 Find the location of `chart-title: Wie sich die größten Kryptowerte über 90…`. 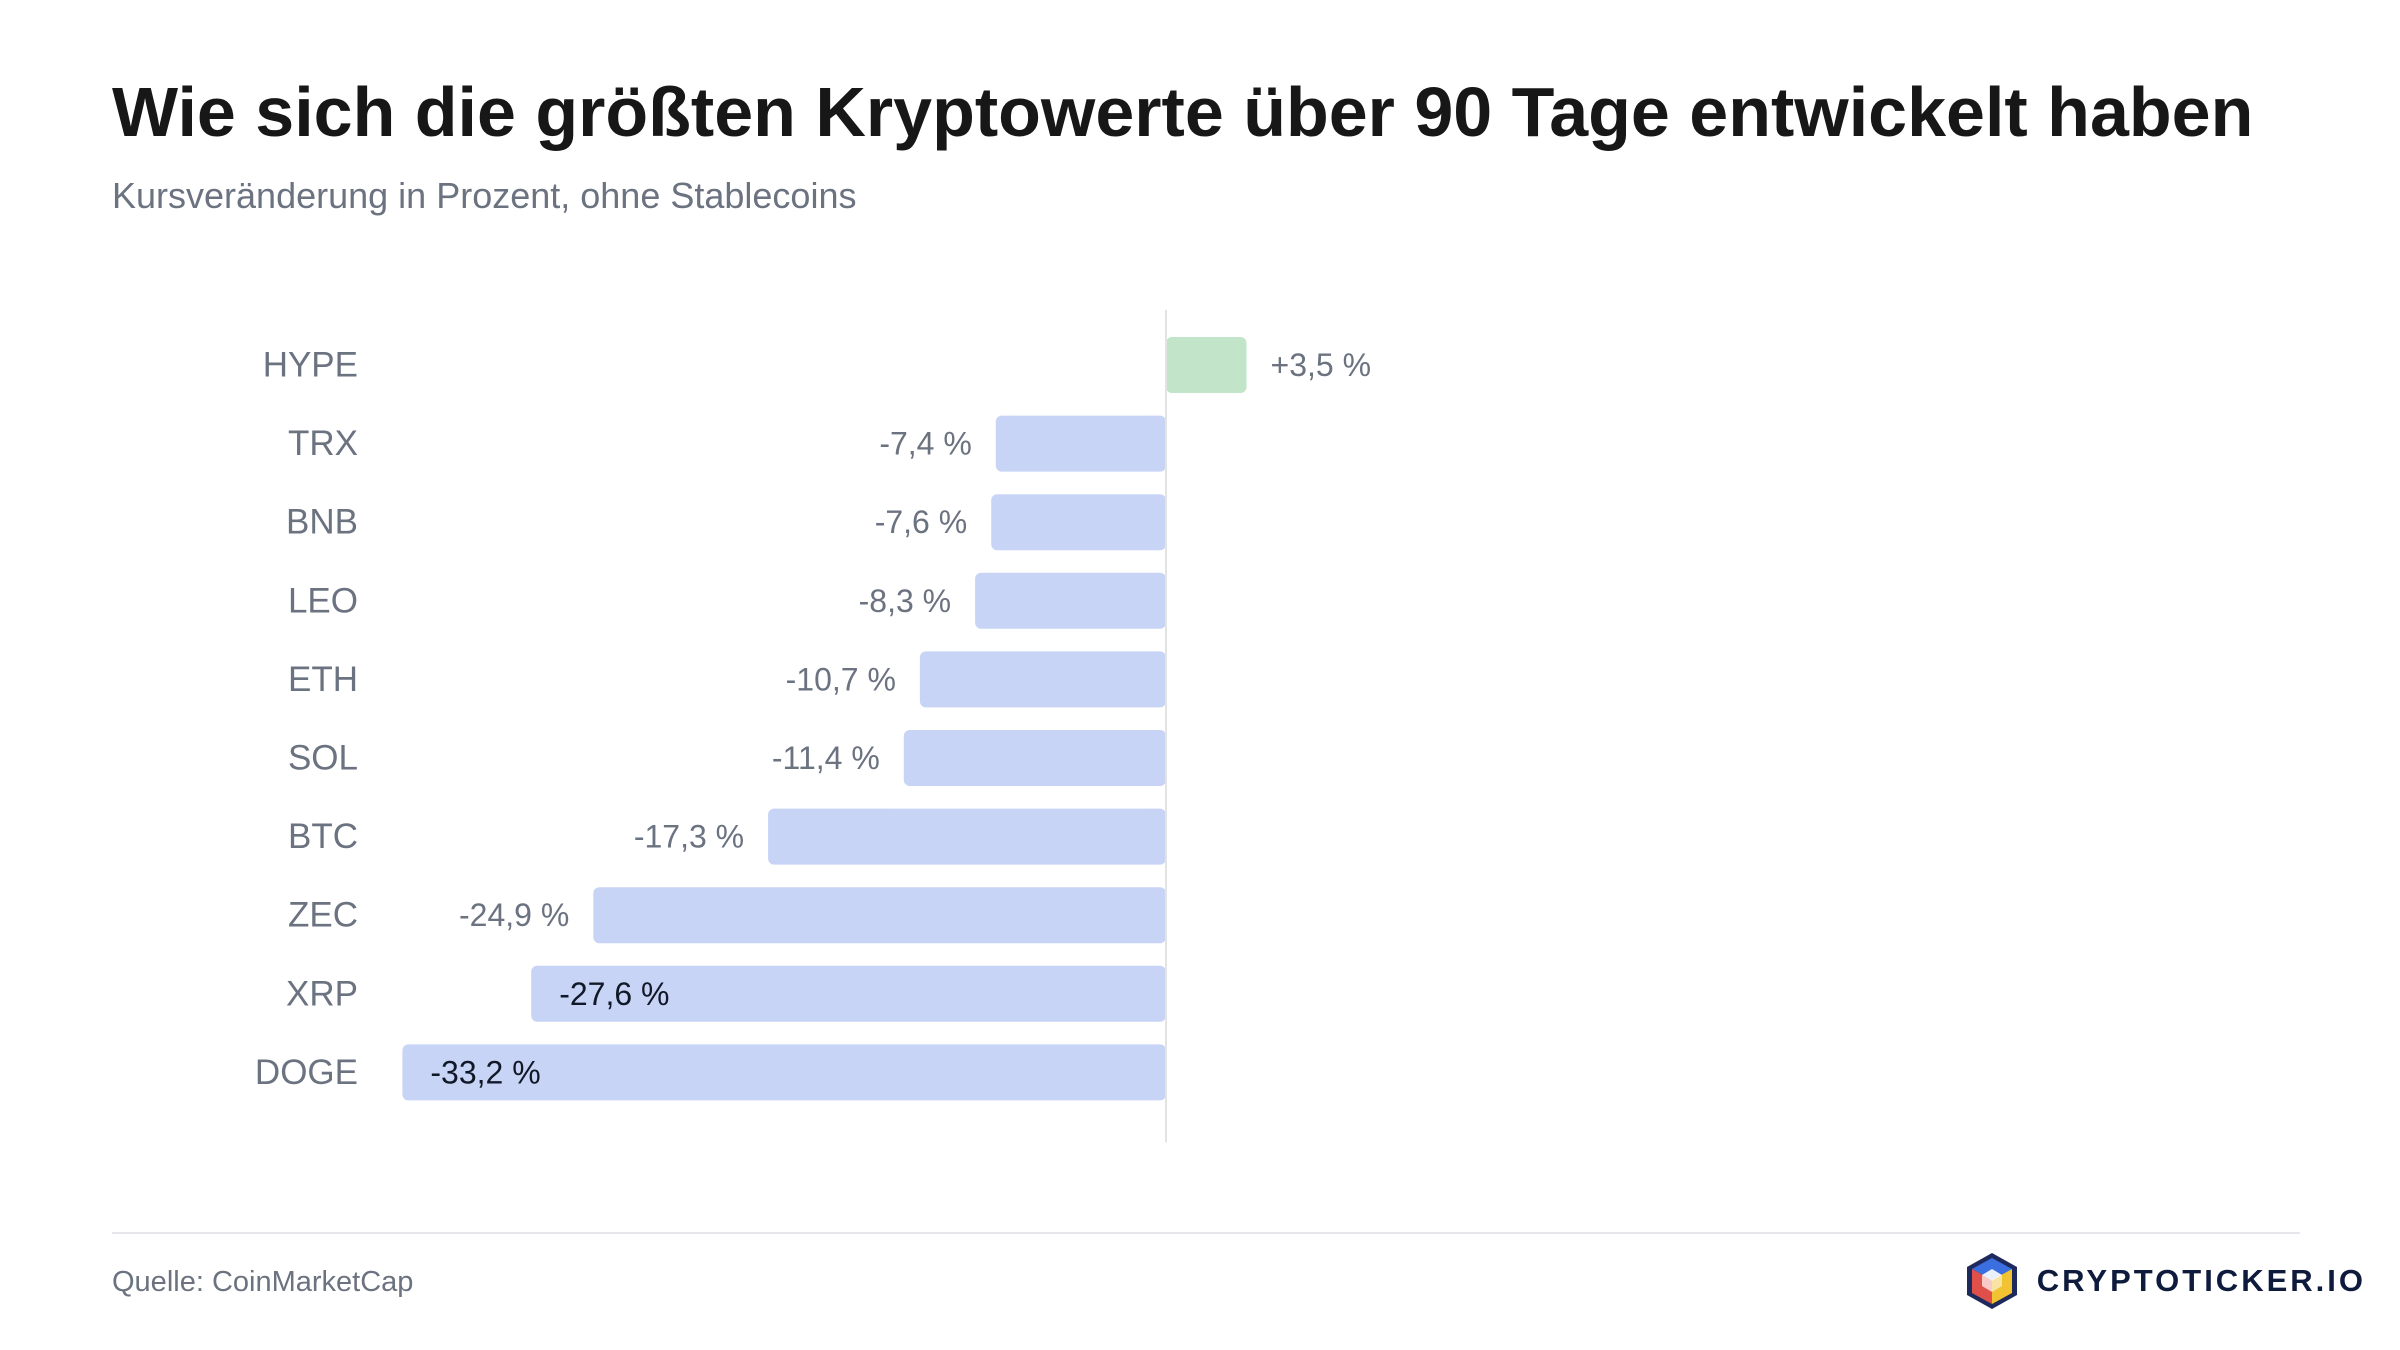

chart-title: Wie sich die größten Kryptowerte über 90… is located at coordinates (1183, 112).